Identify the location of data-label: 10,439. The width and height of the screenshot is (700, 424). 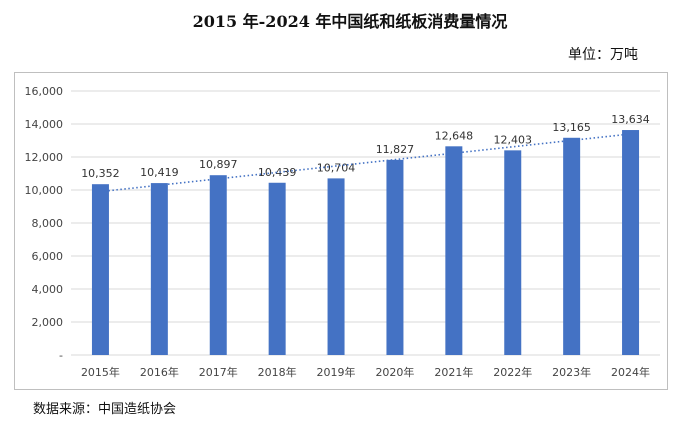
(277, 172).